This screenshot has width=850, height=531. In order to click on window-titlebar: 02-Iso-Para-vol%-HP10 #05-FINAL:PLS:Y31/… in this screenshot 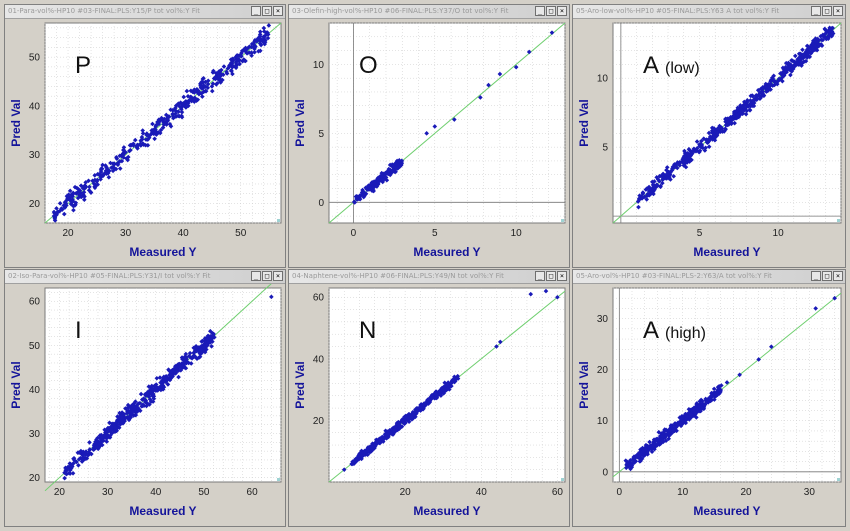, I will do `click(145, 277)`.